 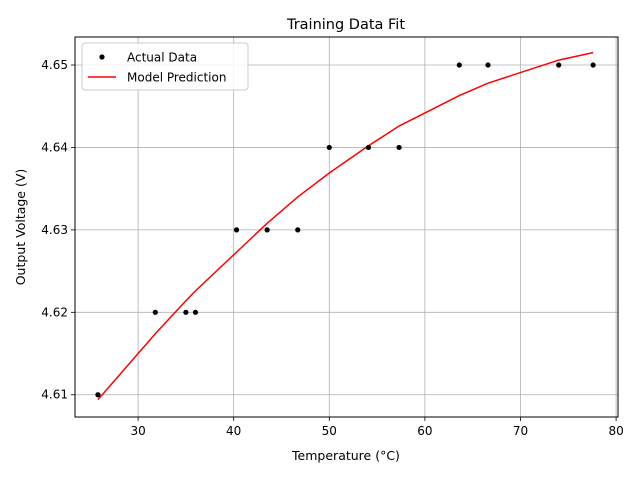 I want to click on x-tick-label: 30, so click(x=137, y=431).